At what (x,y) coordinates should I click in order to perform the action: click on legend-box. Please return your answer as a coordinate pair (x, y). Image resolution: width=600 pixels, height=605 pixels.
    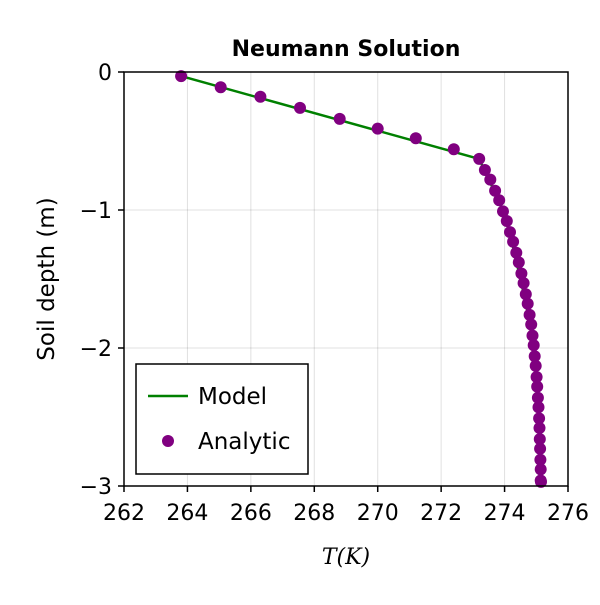
    Looking at the image, I should click on (222, 419).